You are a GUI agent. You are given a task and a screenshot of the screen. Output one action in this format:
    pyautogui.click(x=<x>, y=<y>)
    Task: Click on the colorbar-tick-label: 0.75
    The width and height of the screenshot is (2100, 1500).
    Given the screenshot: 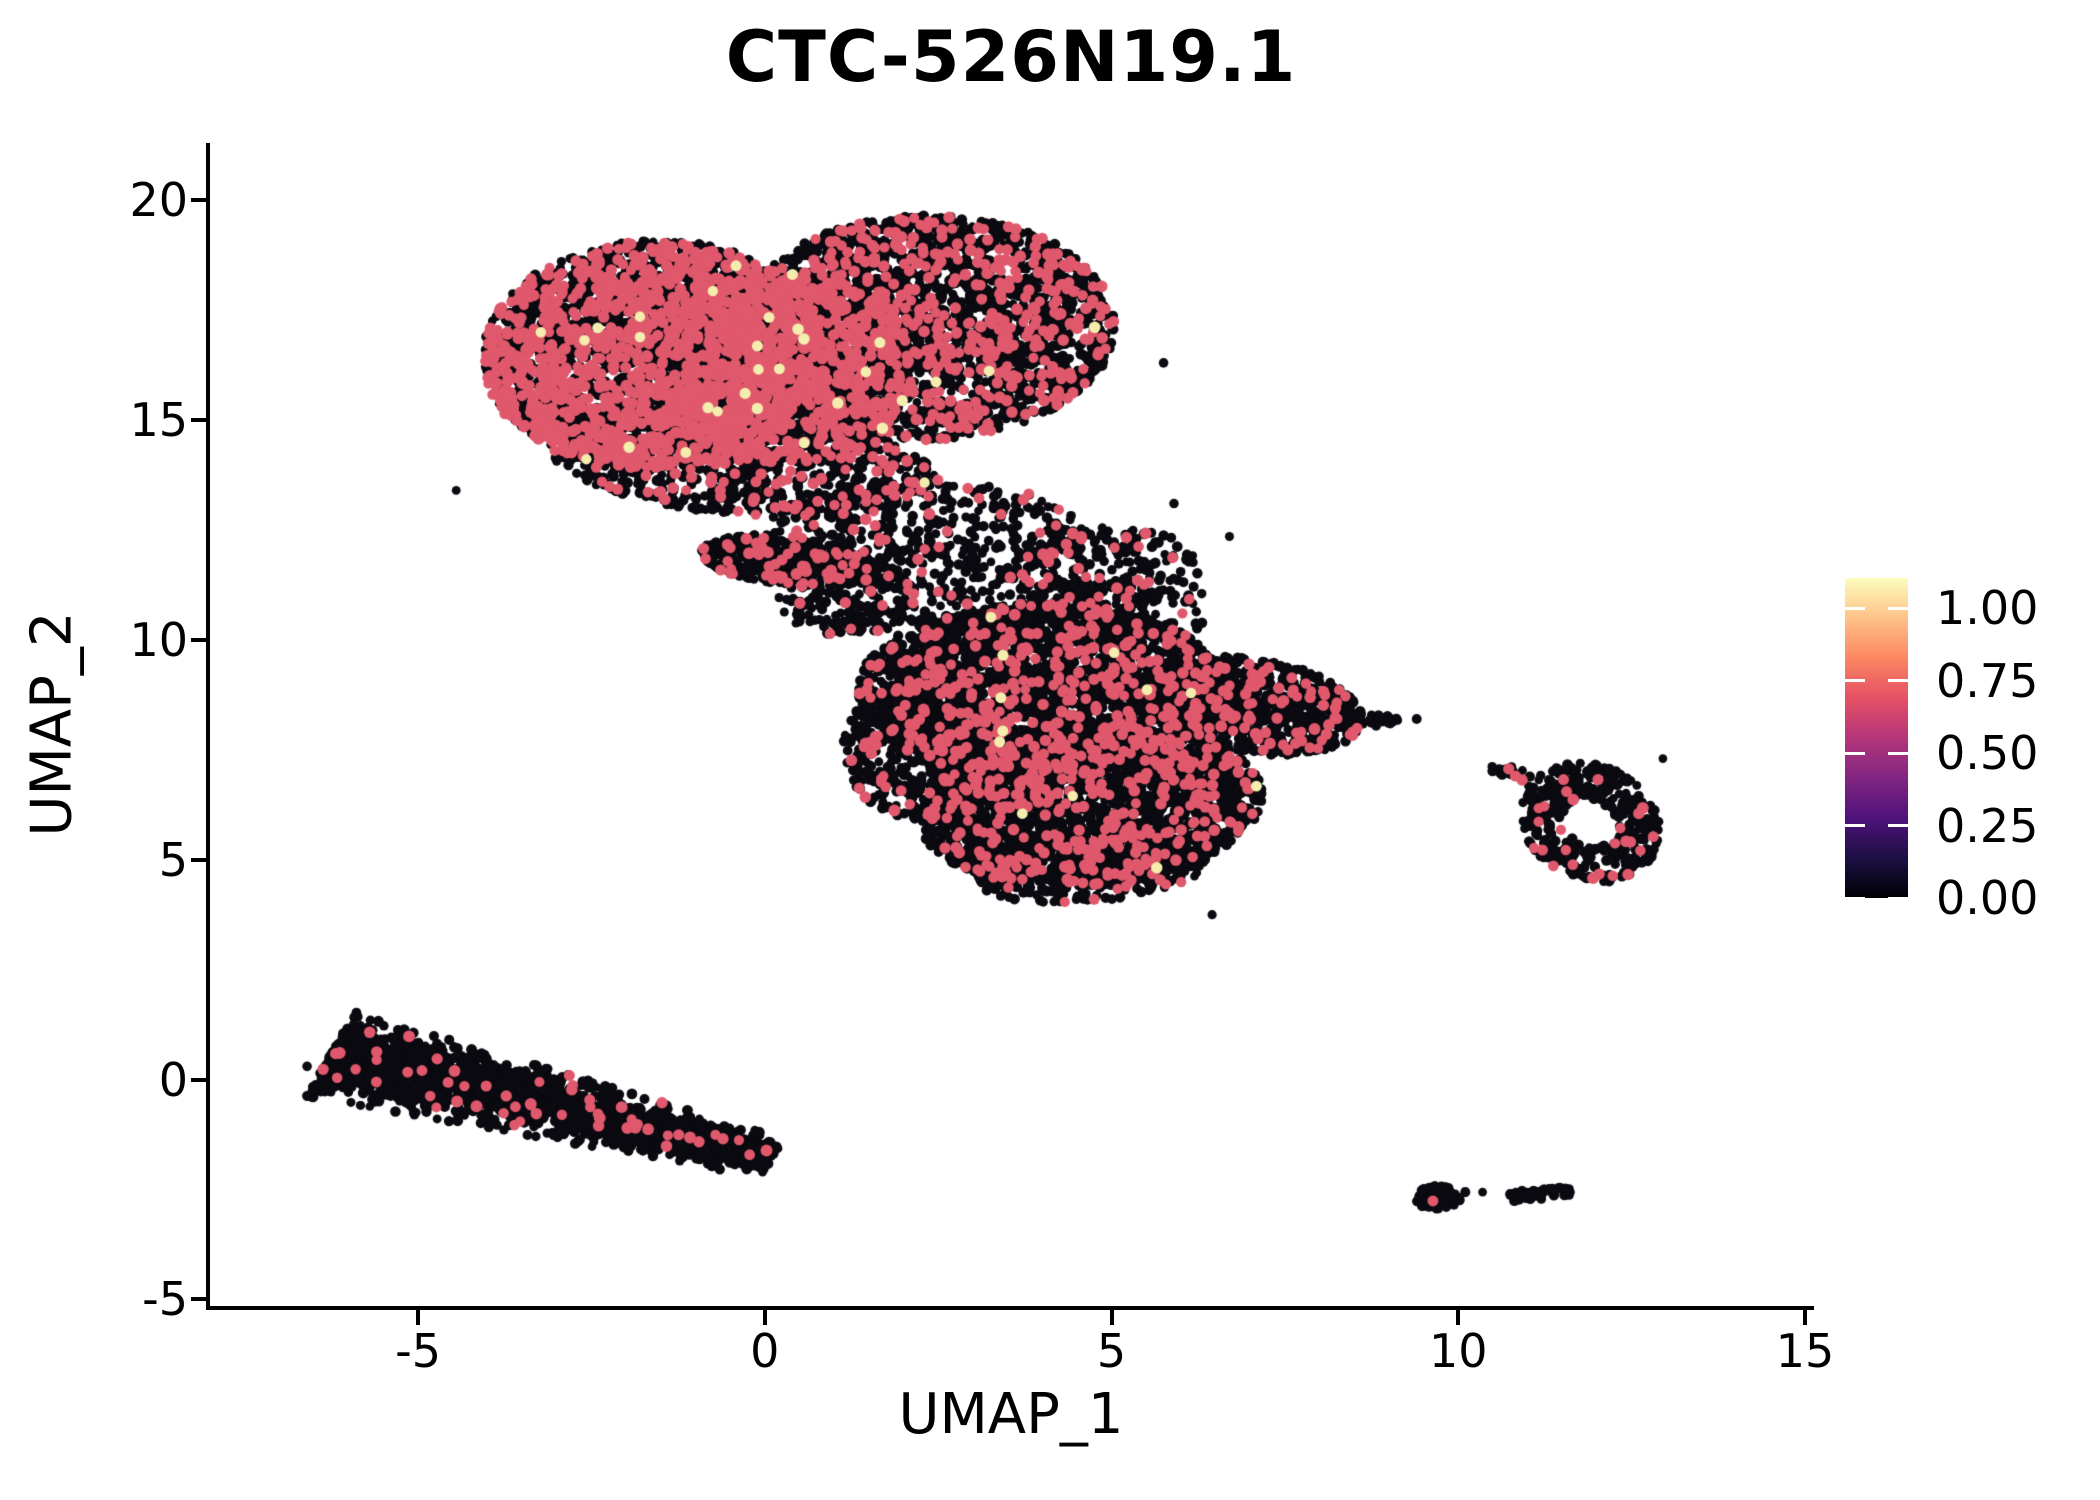 What is the action you would take?
    pyautogui.click(x=1987, y=680)
    